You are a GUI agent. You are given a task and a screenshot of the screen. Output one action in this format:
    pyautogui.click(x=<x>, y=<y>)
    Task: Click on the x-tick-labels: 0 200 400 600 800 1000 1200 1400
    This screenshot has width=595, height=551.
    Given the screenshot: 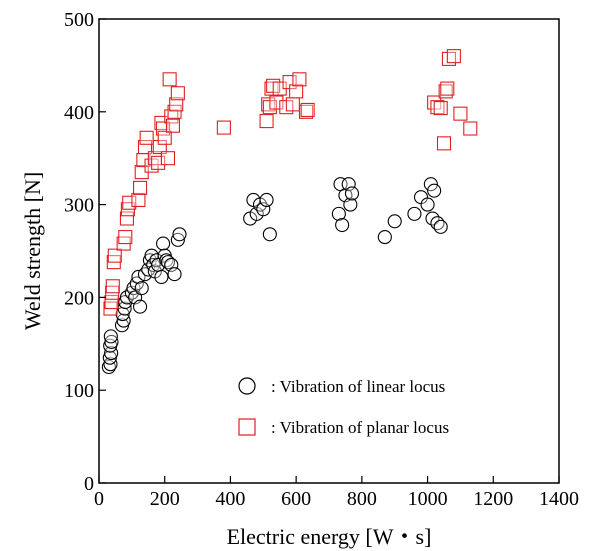 What is the action you would take?
    pyautogui.click(x=336, y=499)
    